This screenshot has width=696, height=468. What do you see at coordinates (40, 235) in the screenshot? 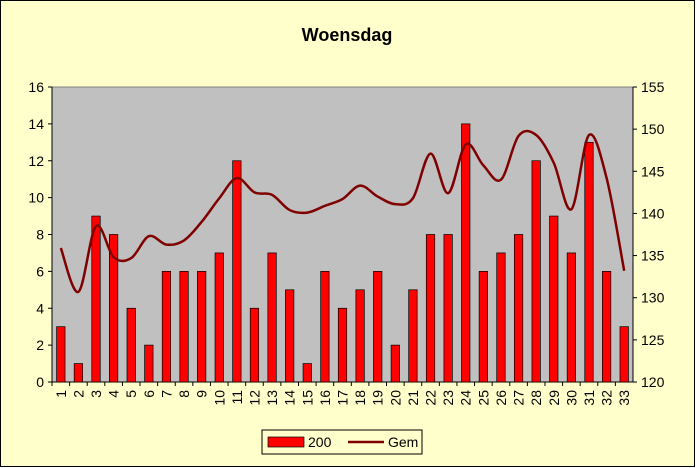
I see `y-tick-label: 8` at bounding box center [40, 235].